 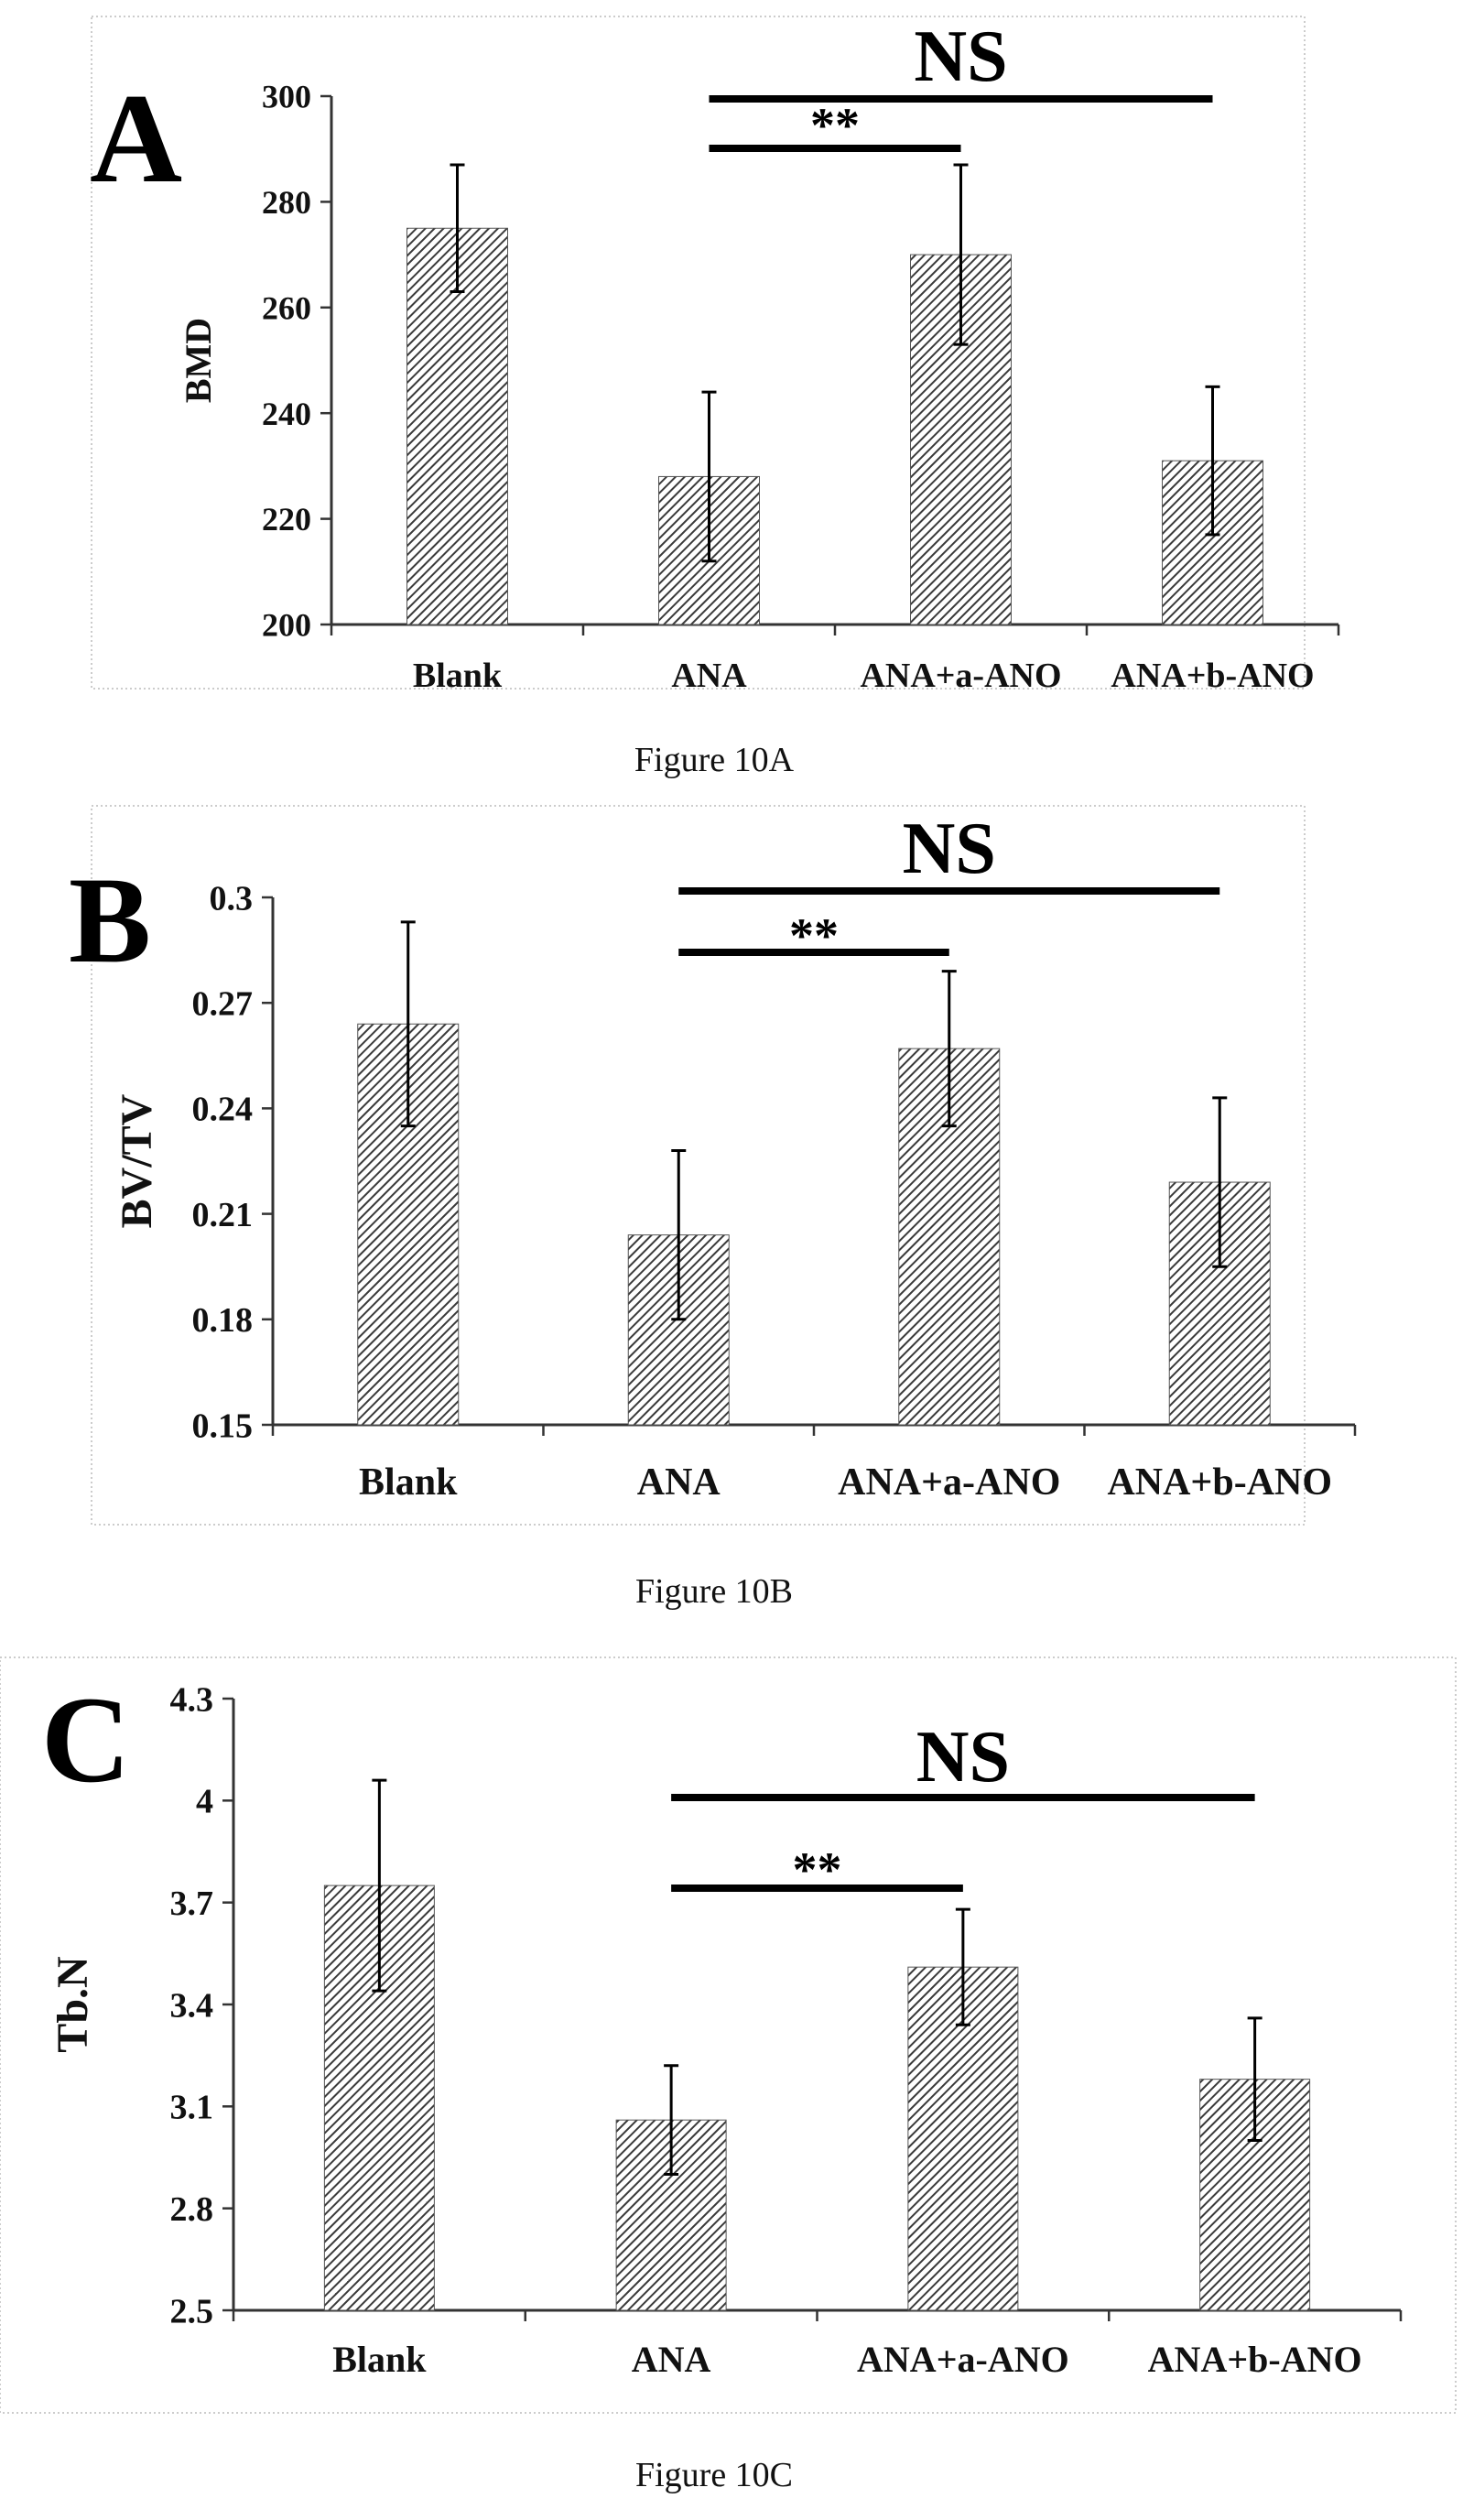 I want to click on y-tick-label: 0.3, so click(x=232, y=898).